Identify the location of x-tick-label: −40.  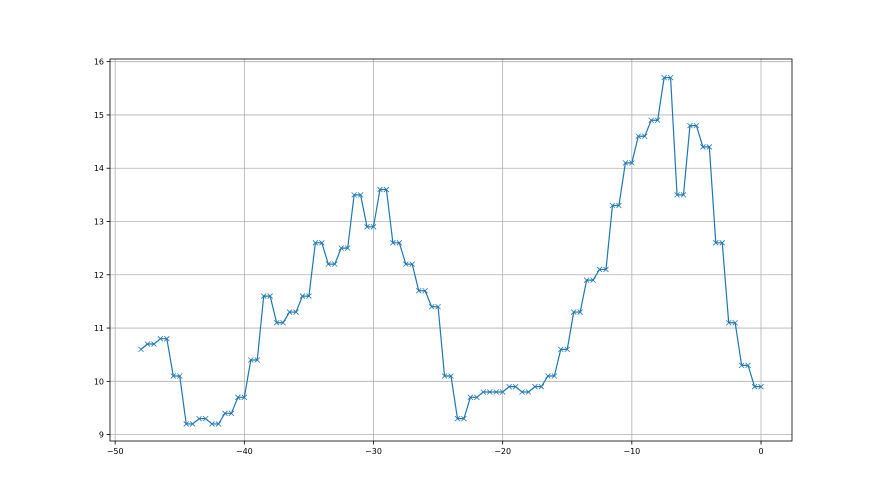
(244, 451).